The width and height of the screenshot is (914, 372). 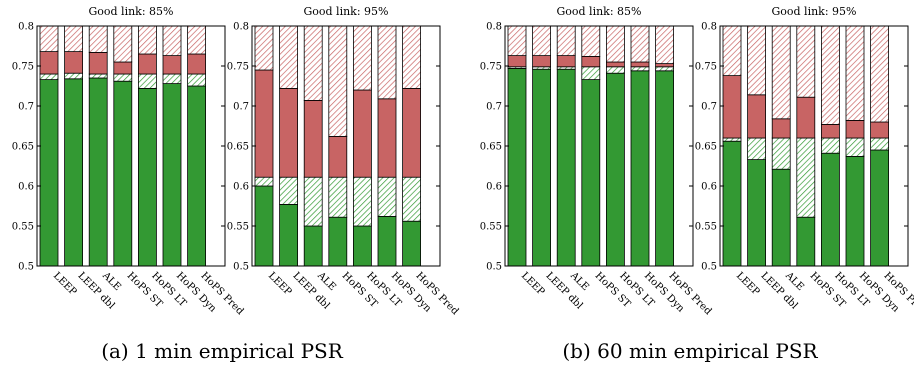 What do you see at coordinates (280, 284) in the screenshot?
I see `category-label: LEEP` at bounding box center [280, 284].